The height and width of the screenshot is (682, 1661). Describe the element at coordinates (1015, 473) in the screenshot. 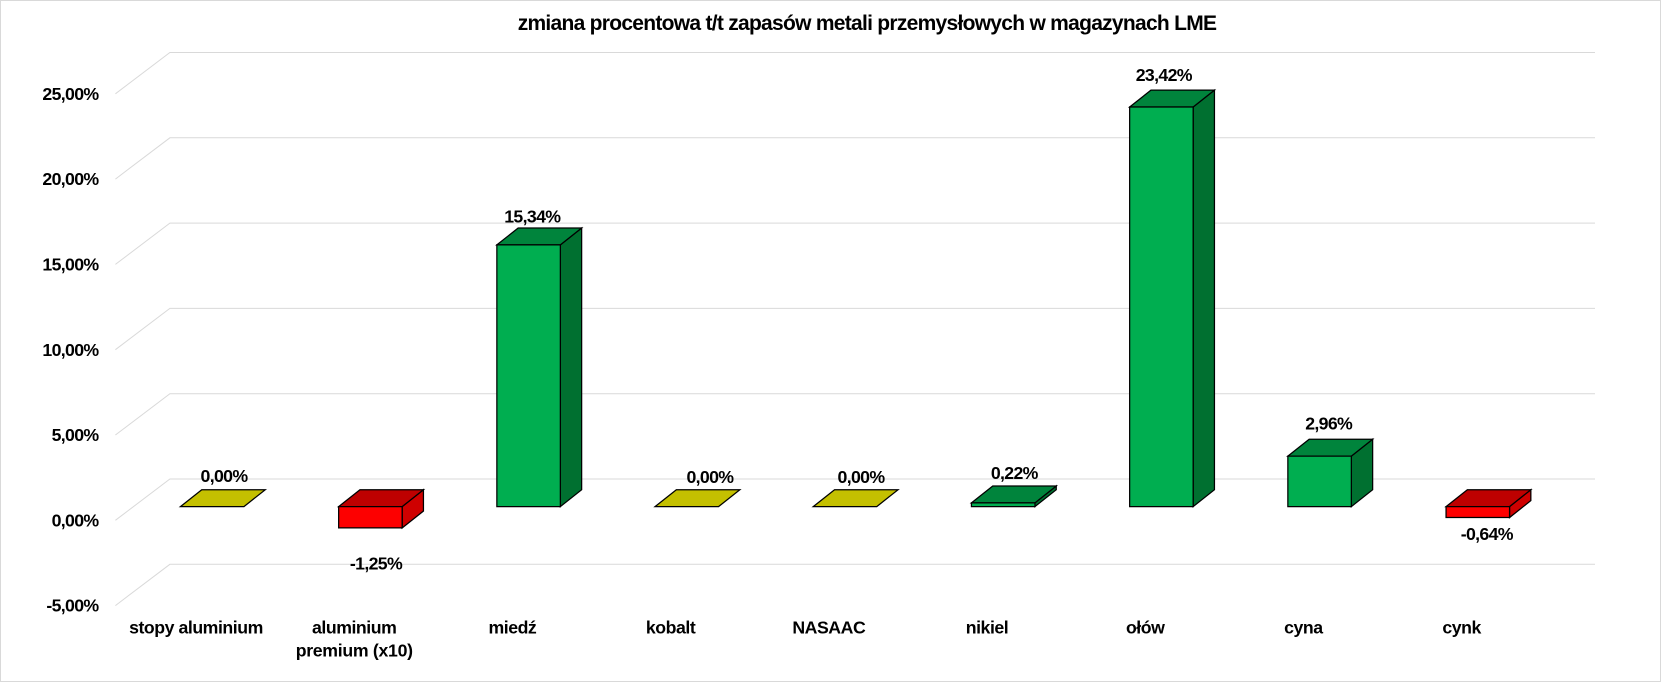

I see `svg-text: 0,22%` at that location.